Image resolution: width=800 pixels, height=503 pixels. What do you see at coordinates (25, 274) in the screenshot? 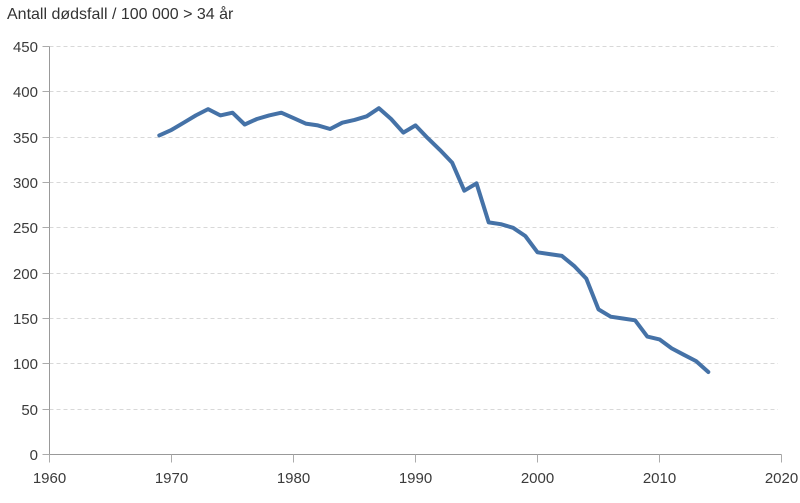
I see `y-axis-label: 200` at bounding box center [25, 274].